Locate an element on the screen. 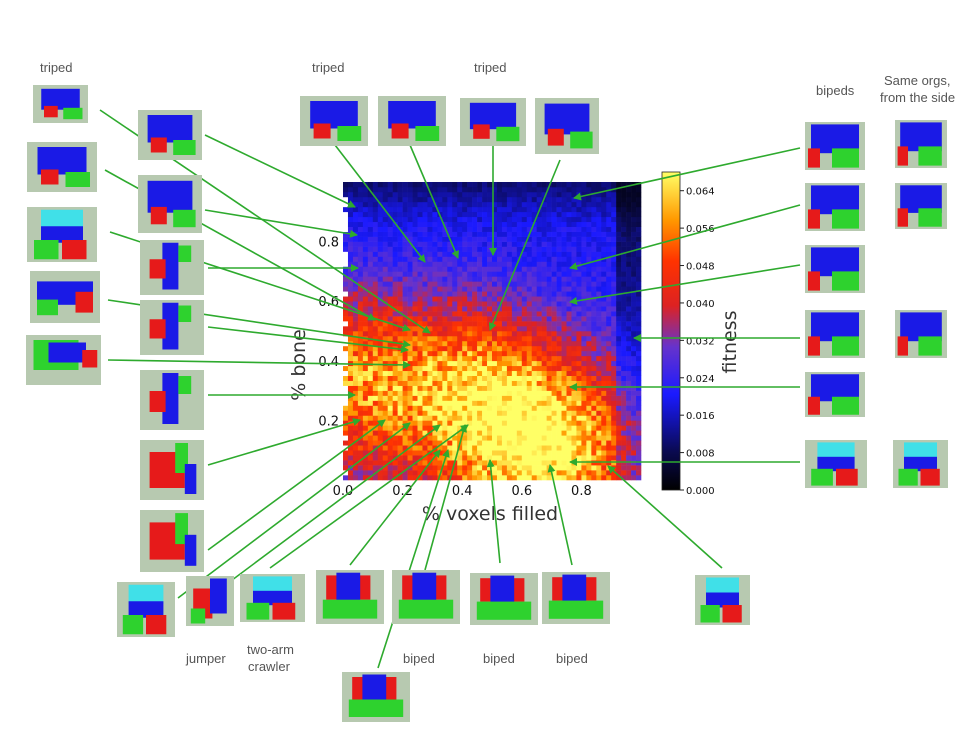 Image resolution: width=974 pixels, height=745 pixels. voxel-muscle-a is located at coordinates (284, 611).